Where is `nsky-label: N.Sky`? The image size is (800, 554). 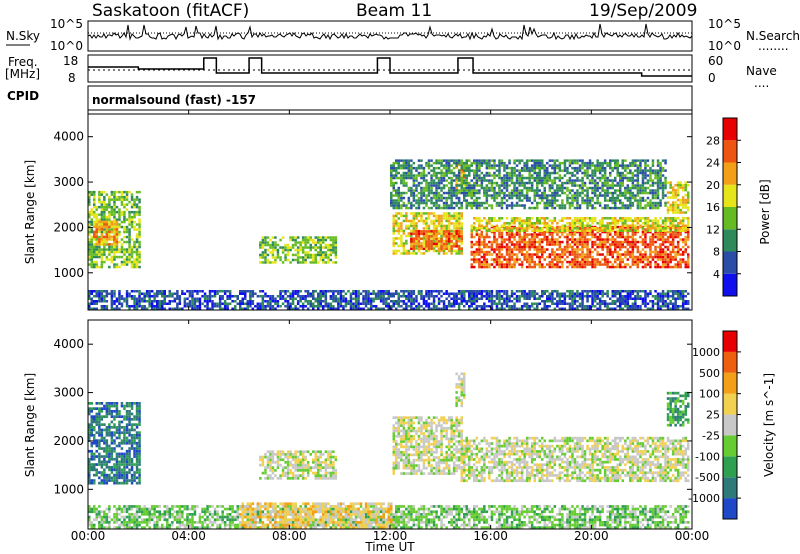 nsky-label: N.Sky is located at coordinates (23, 36).